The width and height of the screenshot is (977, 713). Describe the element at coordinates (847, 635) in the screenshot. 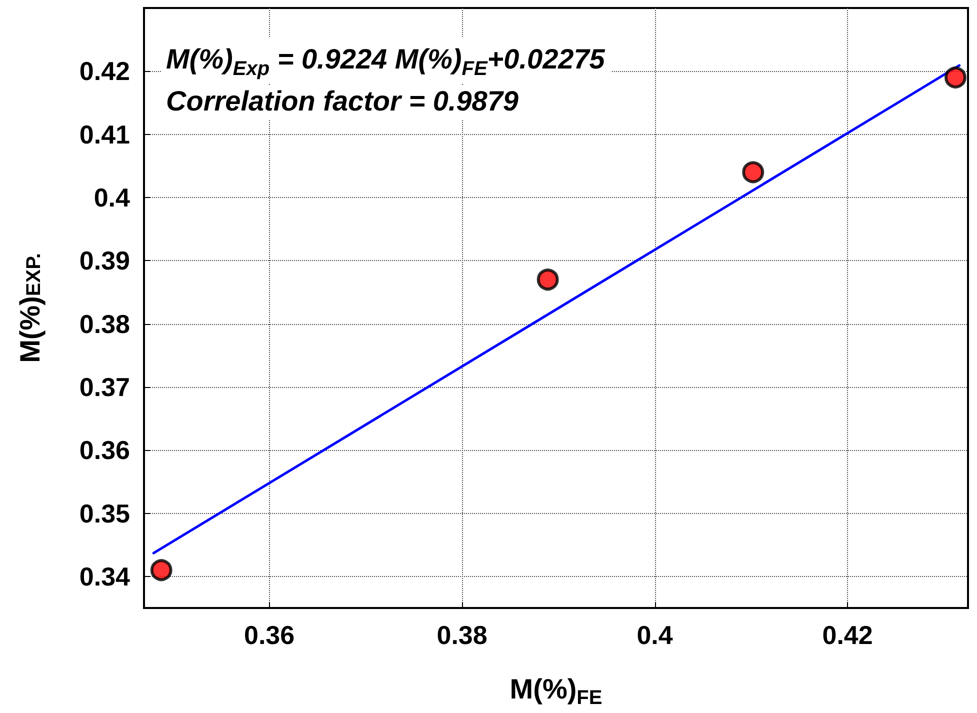

I see `x-tick-label: 0.42` at that location.